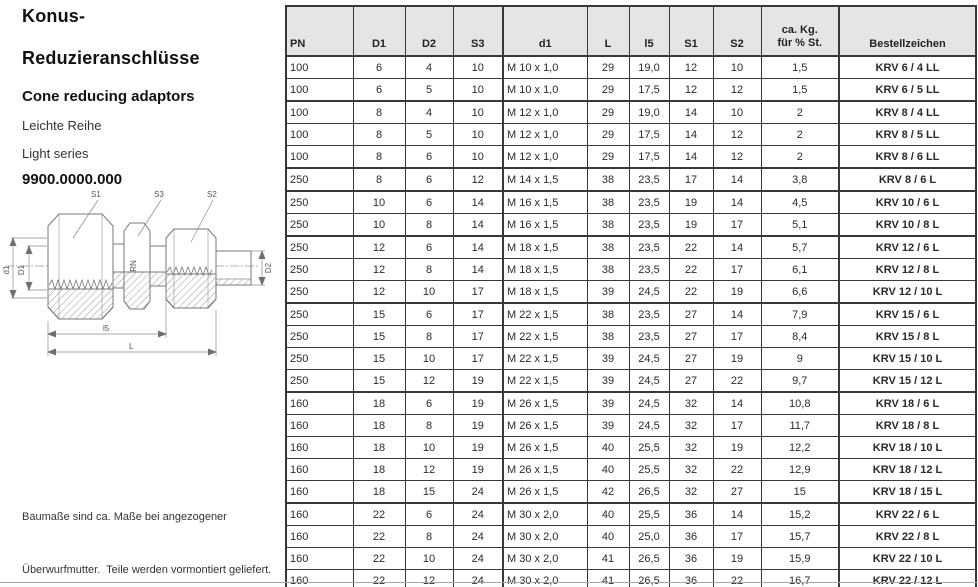  I want to click on cell-weight: 10,8, so click(800, 403).